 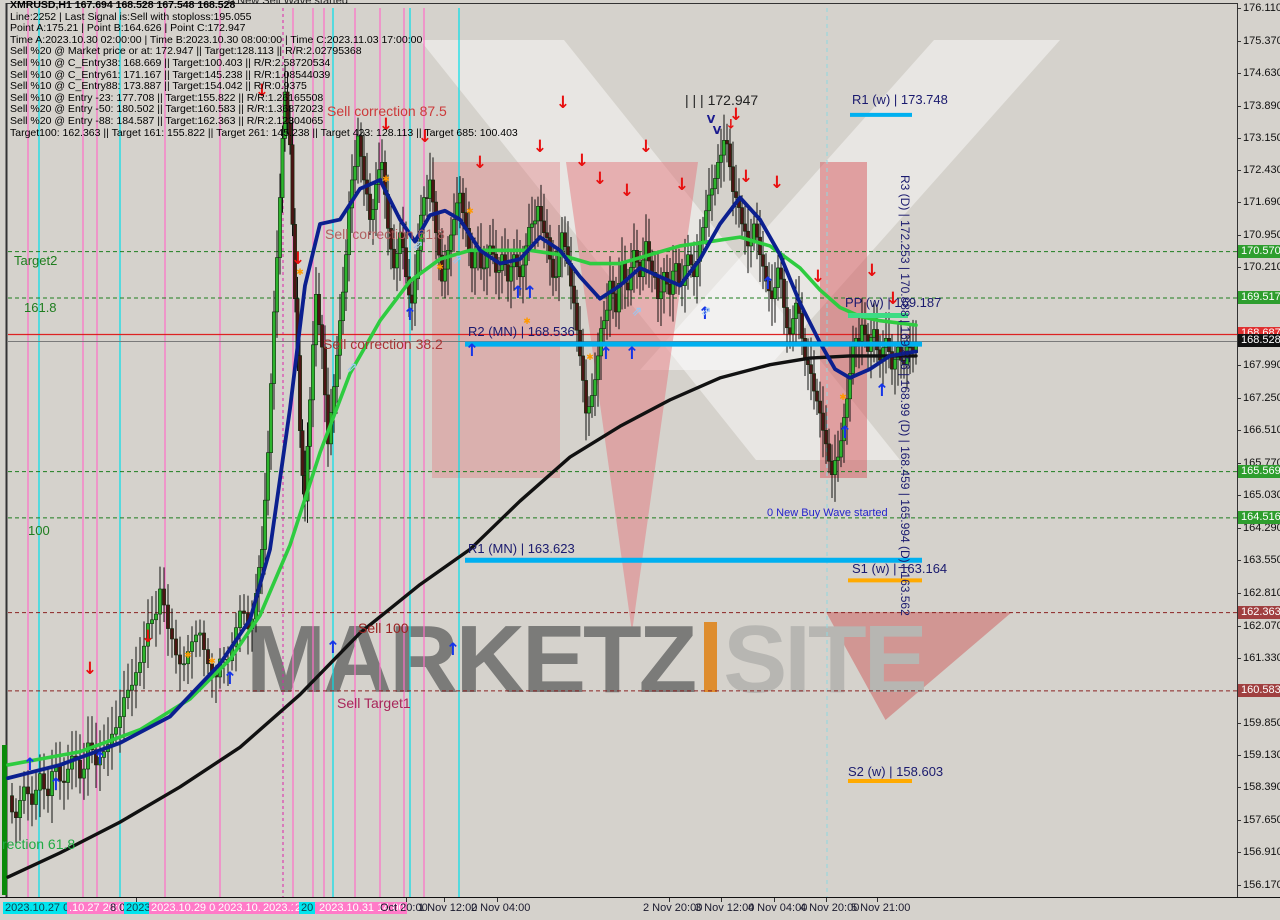 I want to click on x-axis-label: 4 Nov 04:00, so click(x=778, y=908).